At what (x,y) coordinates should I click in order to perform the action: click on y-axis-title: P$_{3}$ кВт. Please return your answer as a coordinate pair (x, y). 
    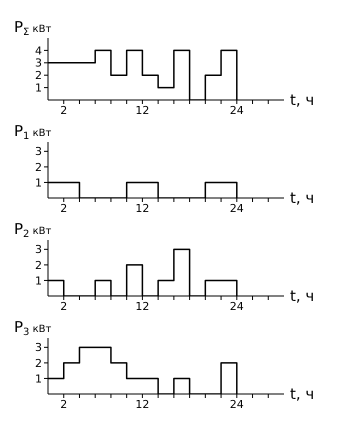
    Looking at the image, I should click on (33, 328).